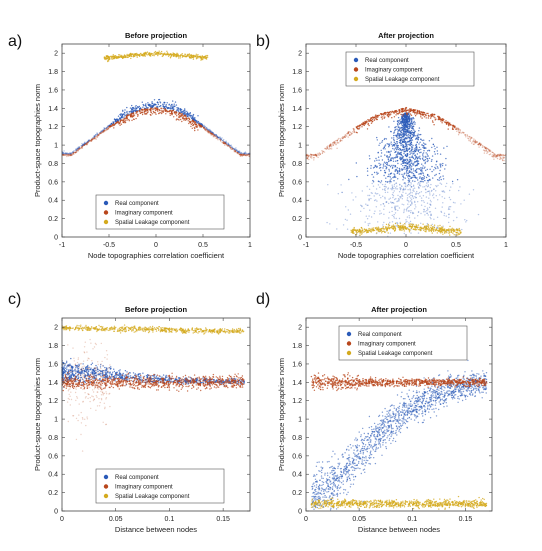 The image size is (542, 551). What do you see at coordinates (53, 201) in the screenshot?
I see `y-tick-label: 0.4` at bounding box center [53, 201].